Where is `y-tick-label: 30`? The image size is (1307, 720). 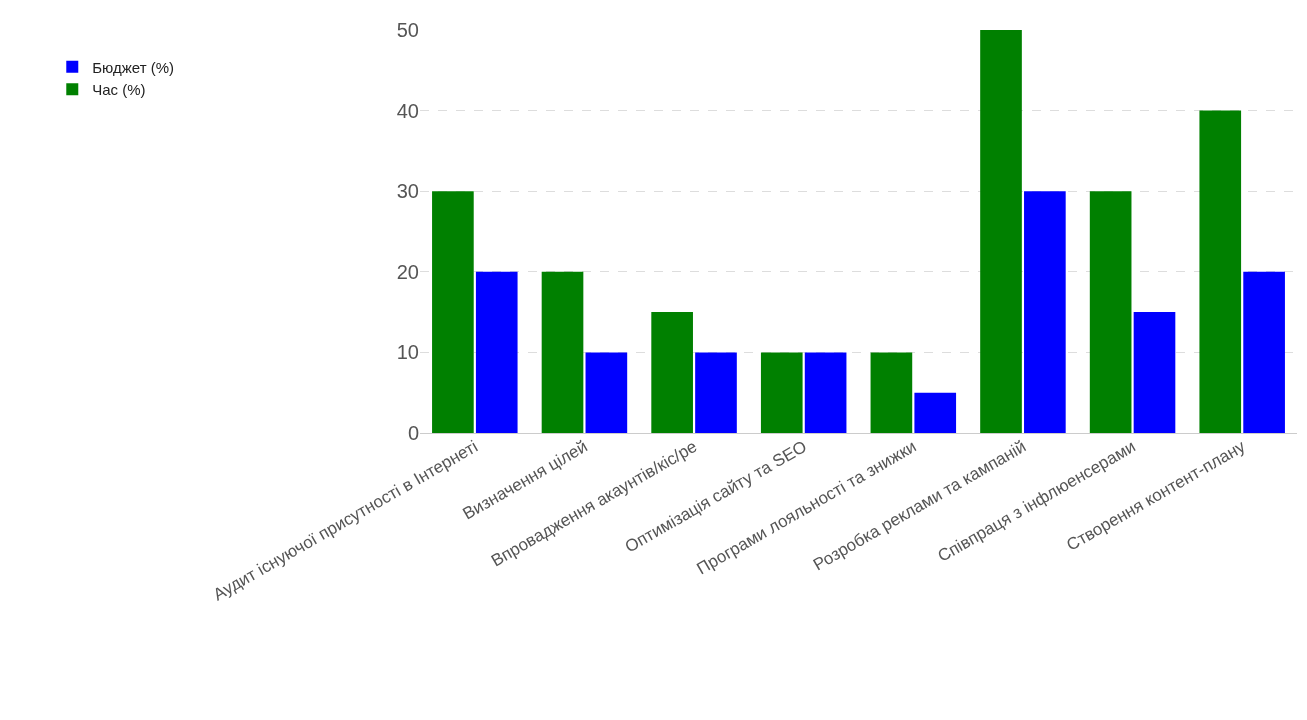
y-tick-label: 30 is located at coordinates (407, 191).